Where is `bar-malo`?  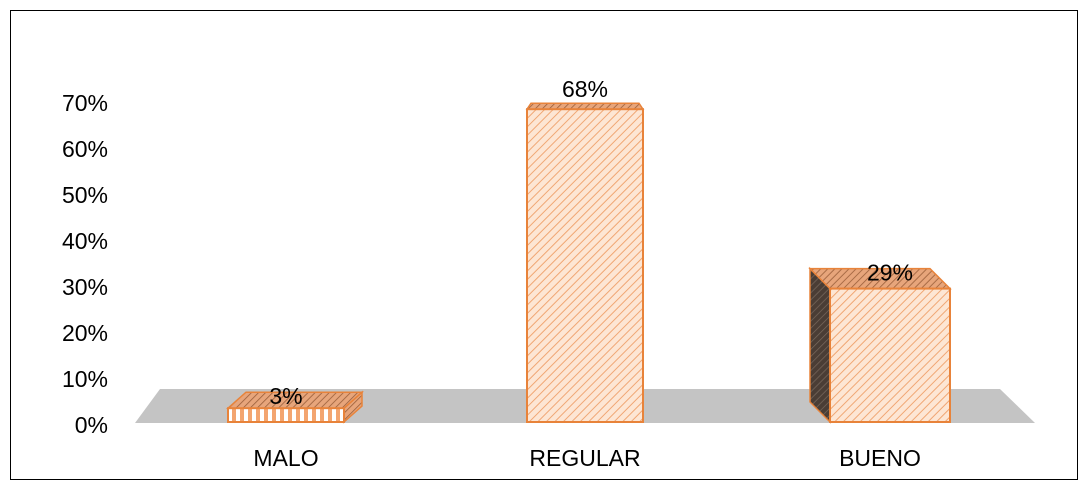 bar-malo is located at coordinates (295, 407).